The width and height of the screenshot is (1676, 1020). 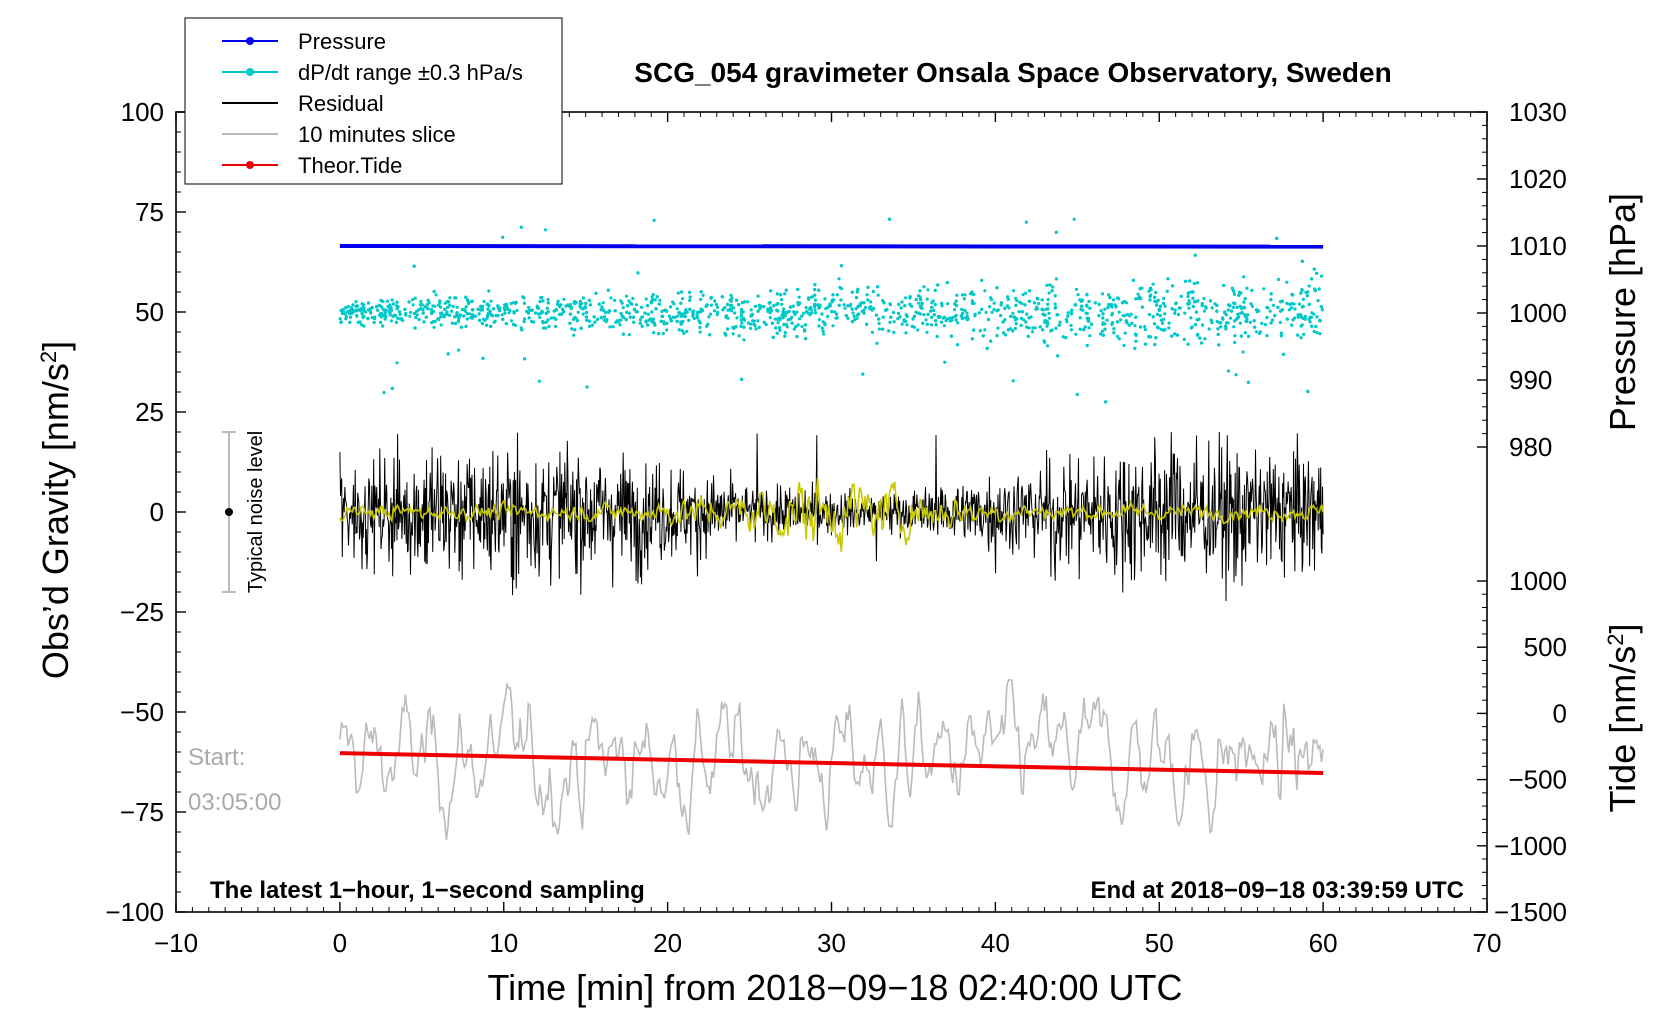 What do you see at coordinates (134, 912) in the screenshot?
I see `y-left-tick-label: −100` at bounding box center [134, 912].